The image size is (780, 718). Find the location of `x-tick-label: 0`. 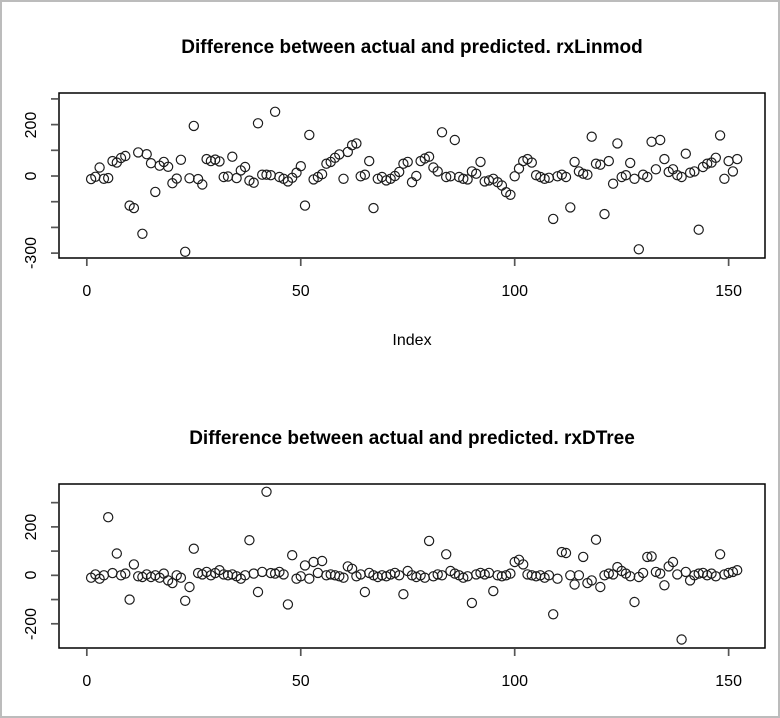

x-tick-label: 0 is located at coordinates (87, 291).